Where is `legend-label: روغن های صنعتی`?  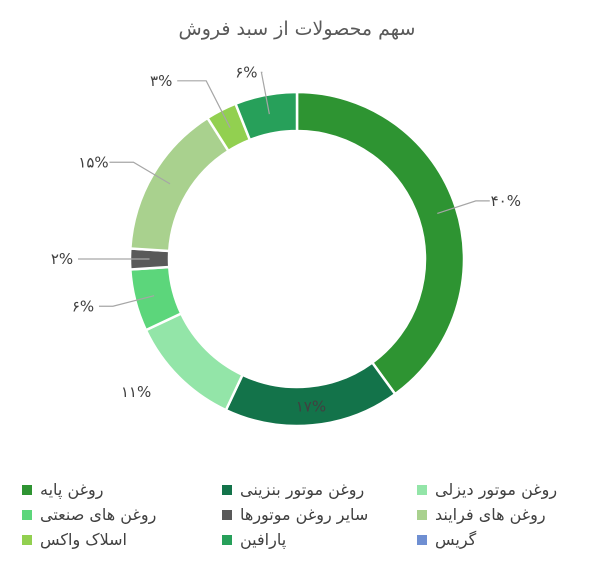
legend-label: روغن های صنعتی is located at coordinates (98, 514).